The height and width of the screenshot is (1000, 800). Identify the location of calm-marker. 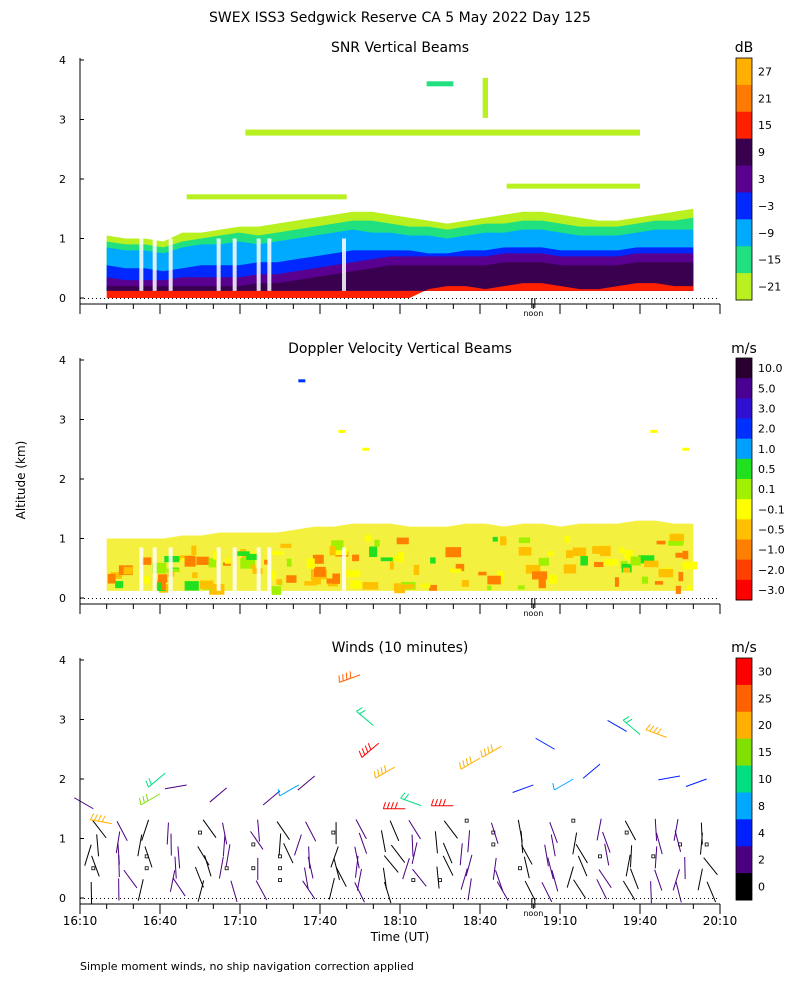
(600, 856).